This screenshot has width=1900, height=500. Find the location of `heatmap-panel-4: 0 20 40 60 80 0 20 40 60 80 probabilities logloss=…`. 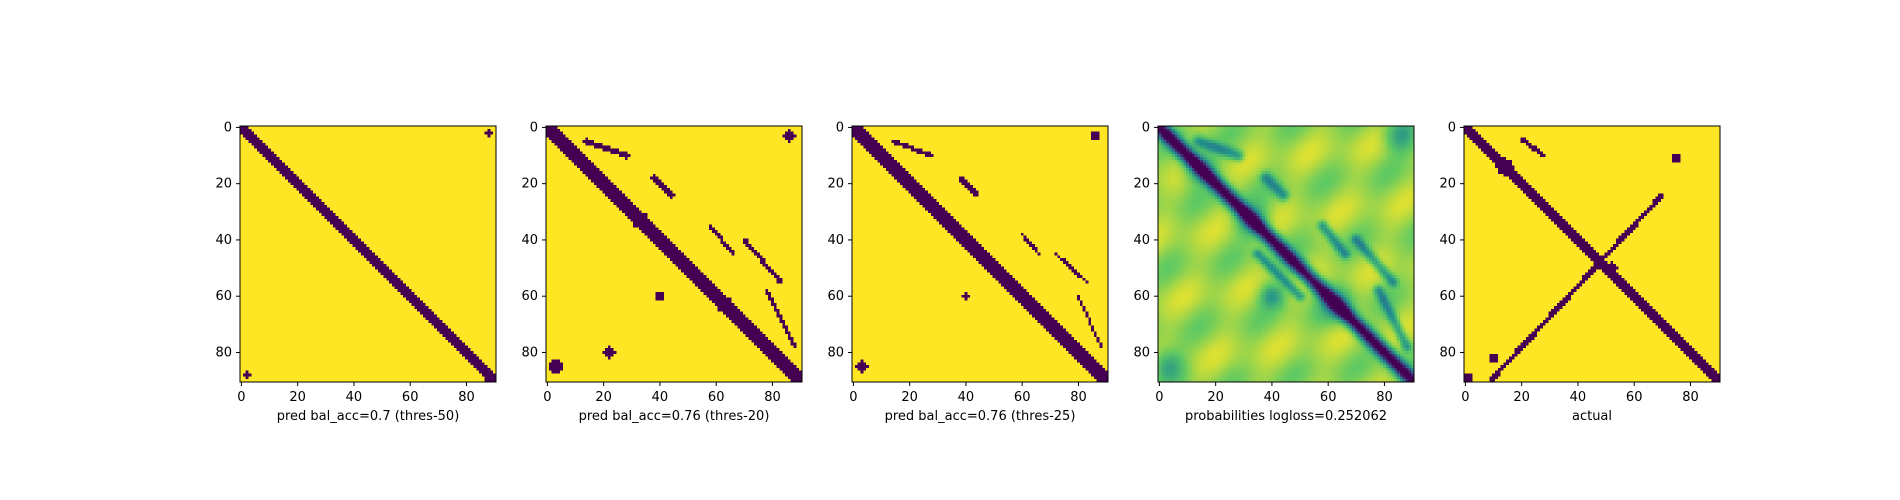

heatmap-panel-4: 0 20 40 60 80 0 20 40 60 80 probabilities logloss=… is located at coordinates (1274, 272).